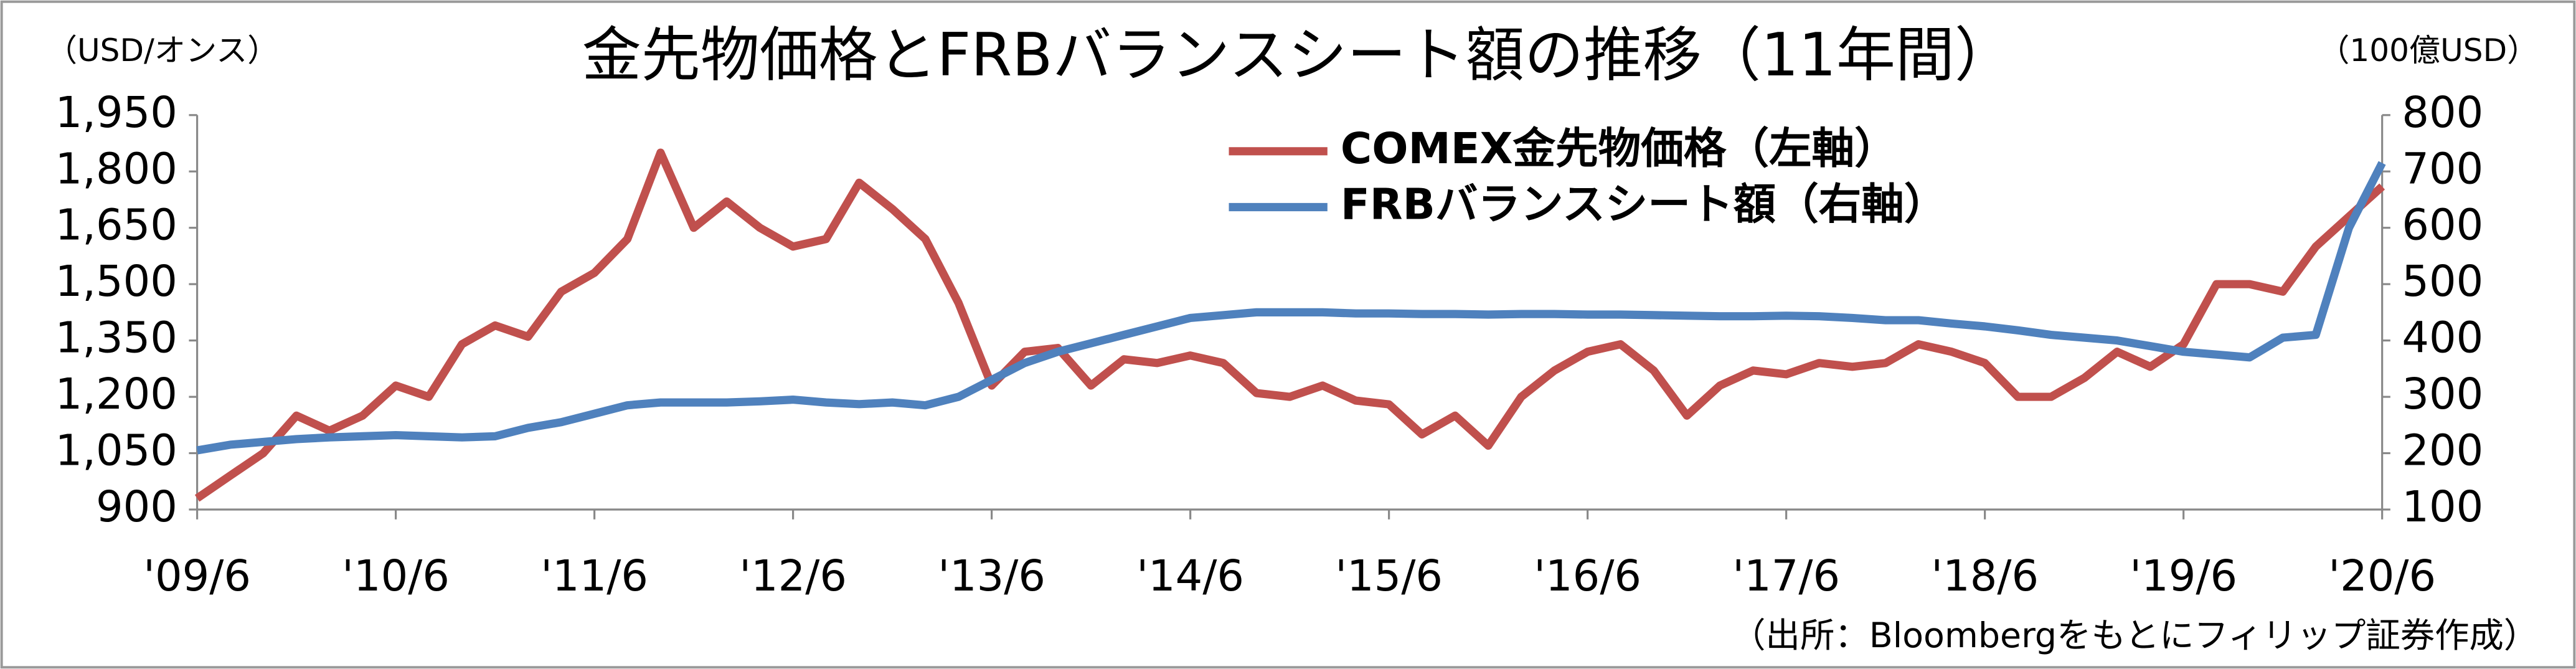 The image size is (2576, 669). I want to click on y-axis-label: （USD/オンス）, so click(162, 50).